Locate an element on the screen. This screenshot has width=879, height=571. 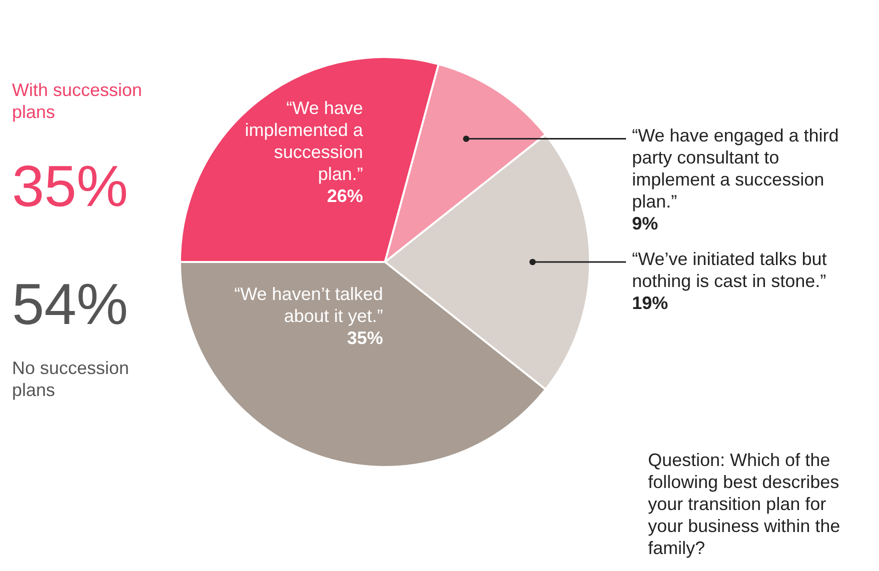
text: 54% is located at coordinates (70, 304).